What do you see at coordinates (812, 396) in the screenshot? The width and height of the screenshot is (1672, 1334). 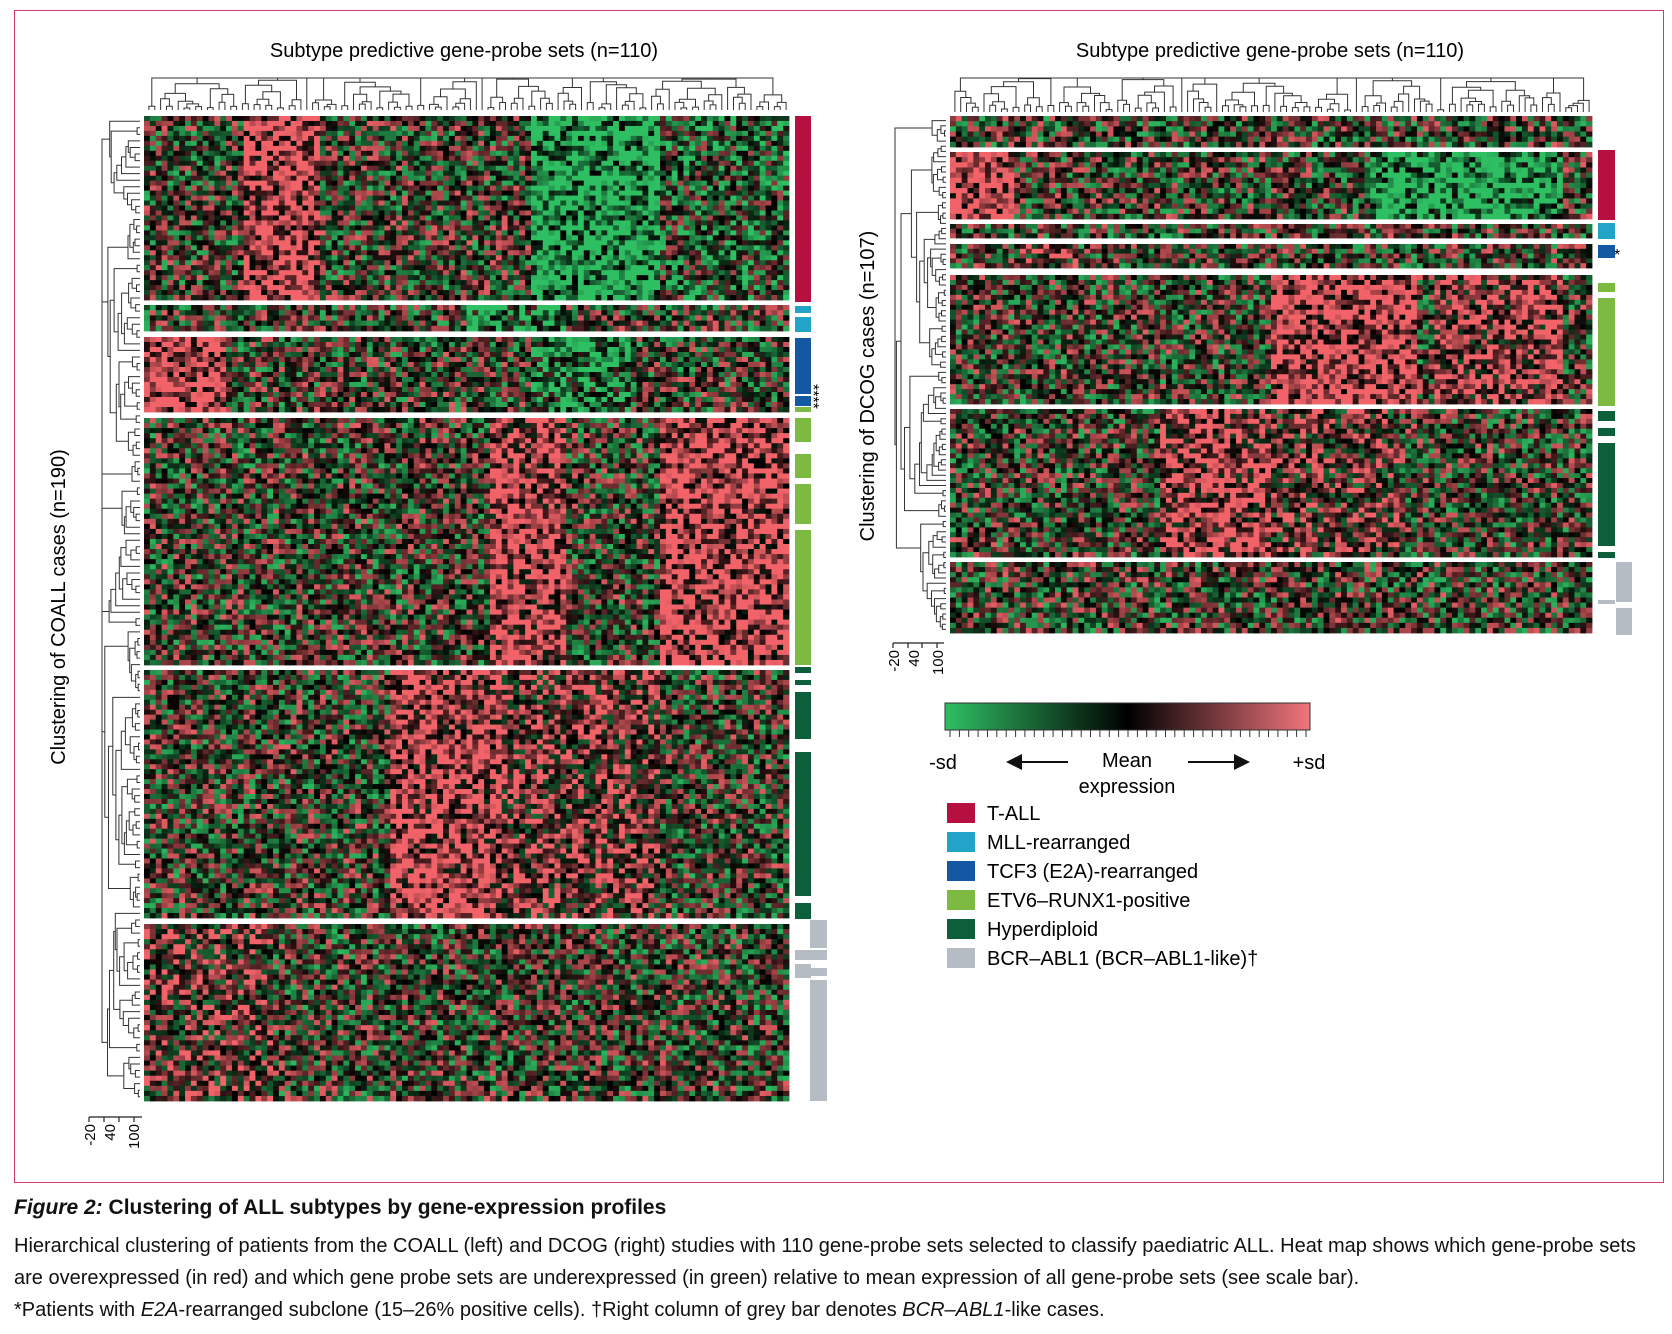 I see `left-asterisk-mark: ****` at bounding box center [812, 396].